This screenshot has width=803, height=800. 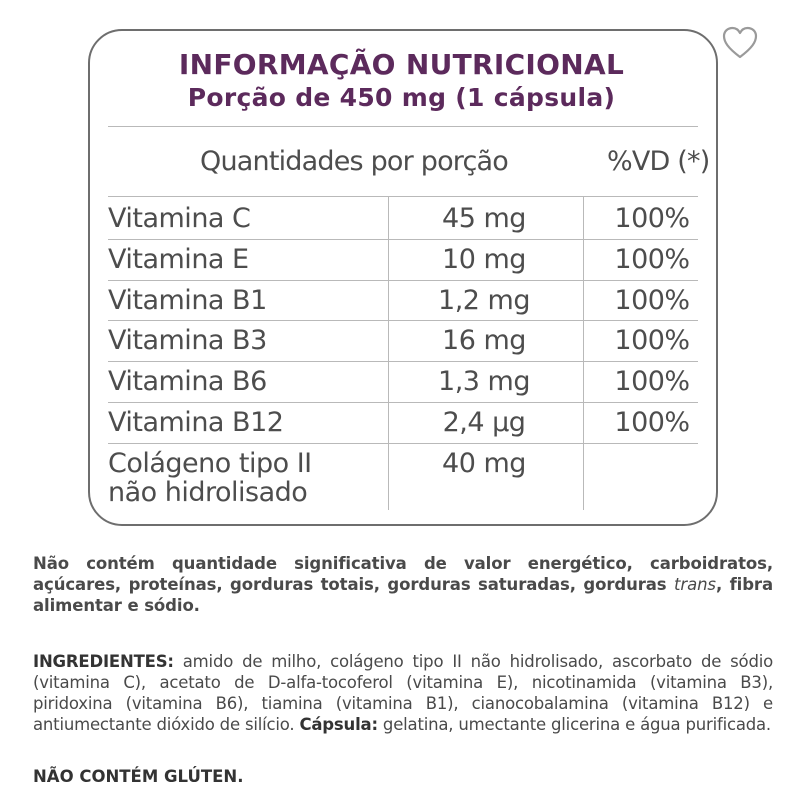 I want to click on divider-under-title, so click(x=403, y=126).